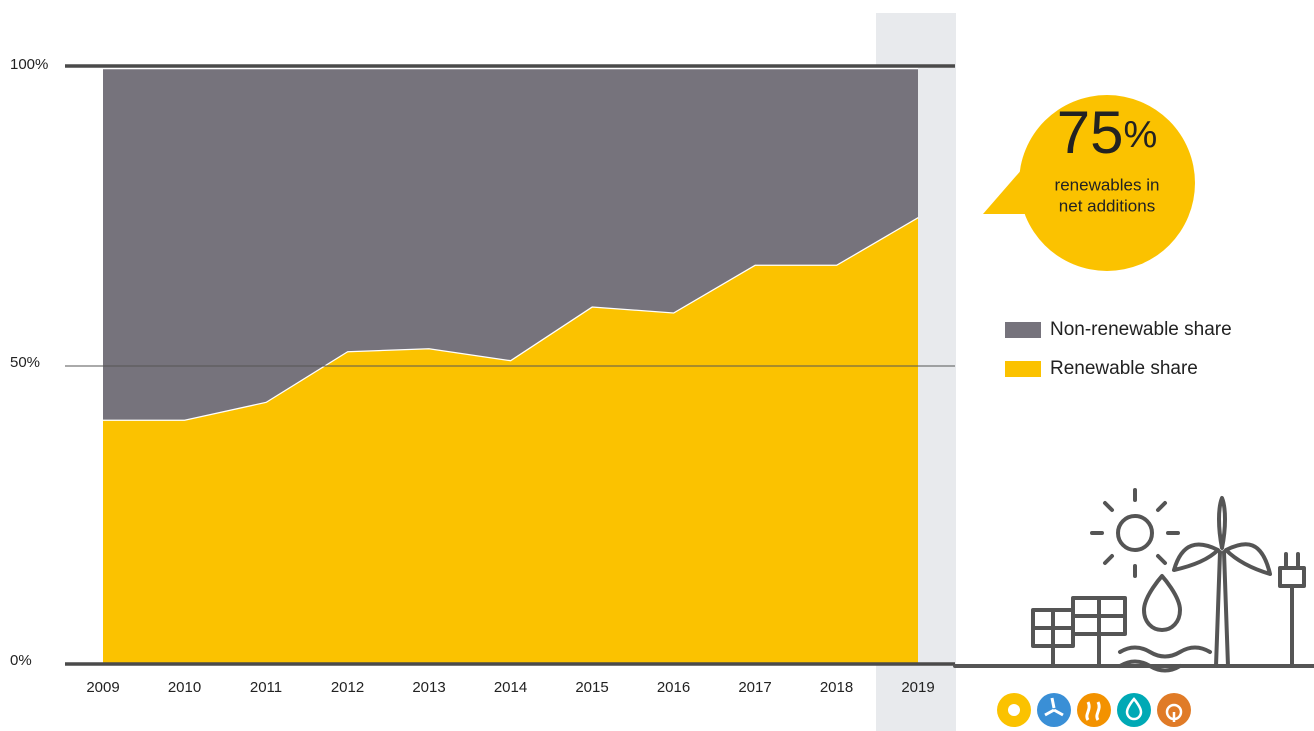  What do you see at coordinates (266, 687) in the screenshot?
I see `x-tick-label: 2011` at bounding box center [266, 687].